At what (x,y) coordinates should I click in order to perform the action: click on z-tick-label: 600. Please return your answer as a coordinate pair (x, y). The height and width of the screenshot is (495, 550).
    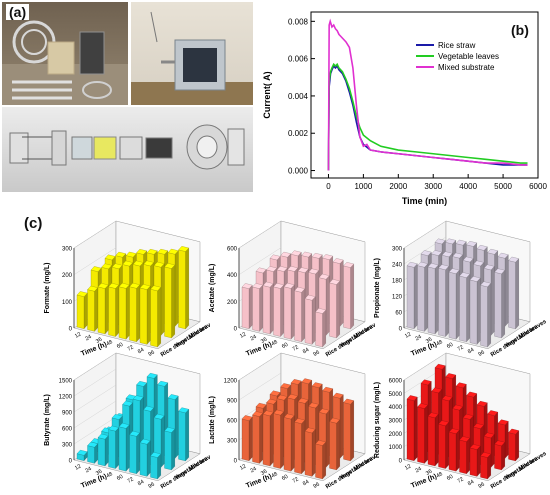
    Looking at the image, I should click on (67, 430).